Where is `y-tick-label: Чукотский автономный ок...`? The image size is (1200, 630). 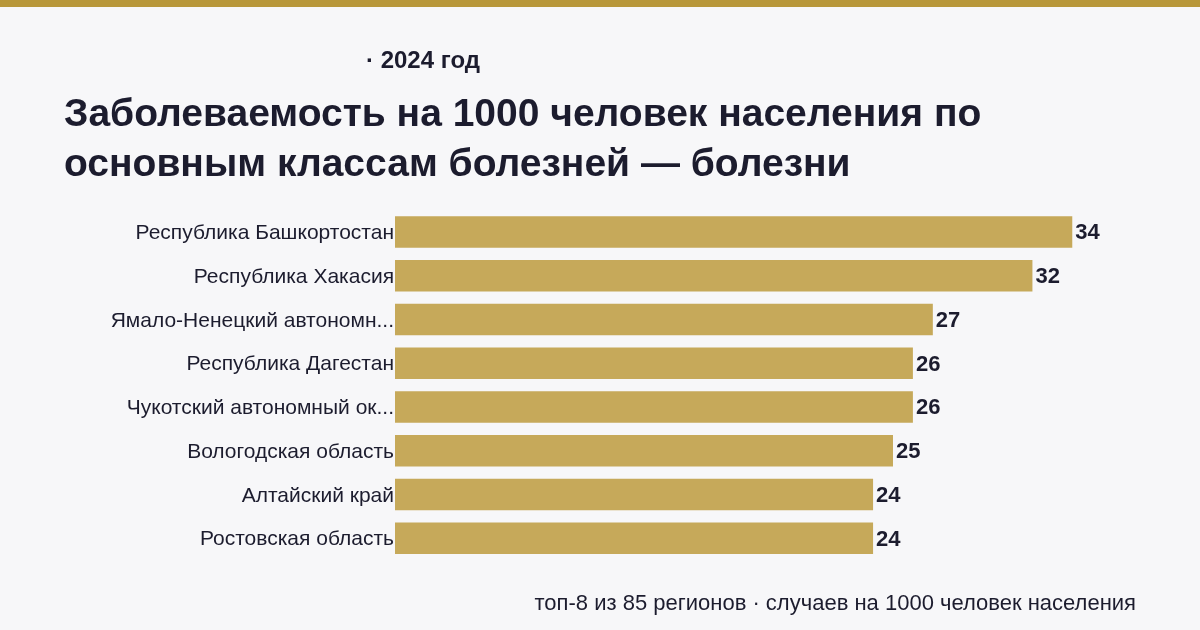
y-tick-label: Чукотский автономный ок... is located at coordinates (260, 407).